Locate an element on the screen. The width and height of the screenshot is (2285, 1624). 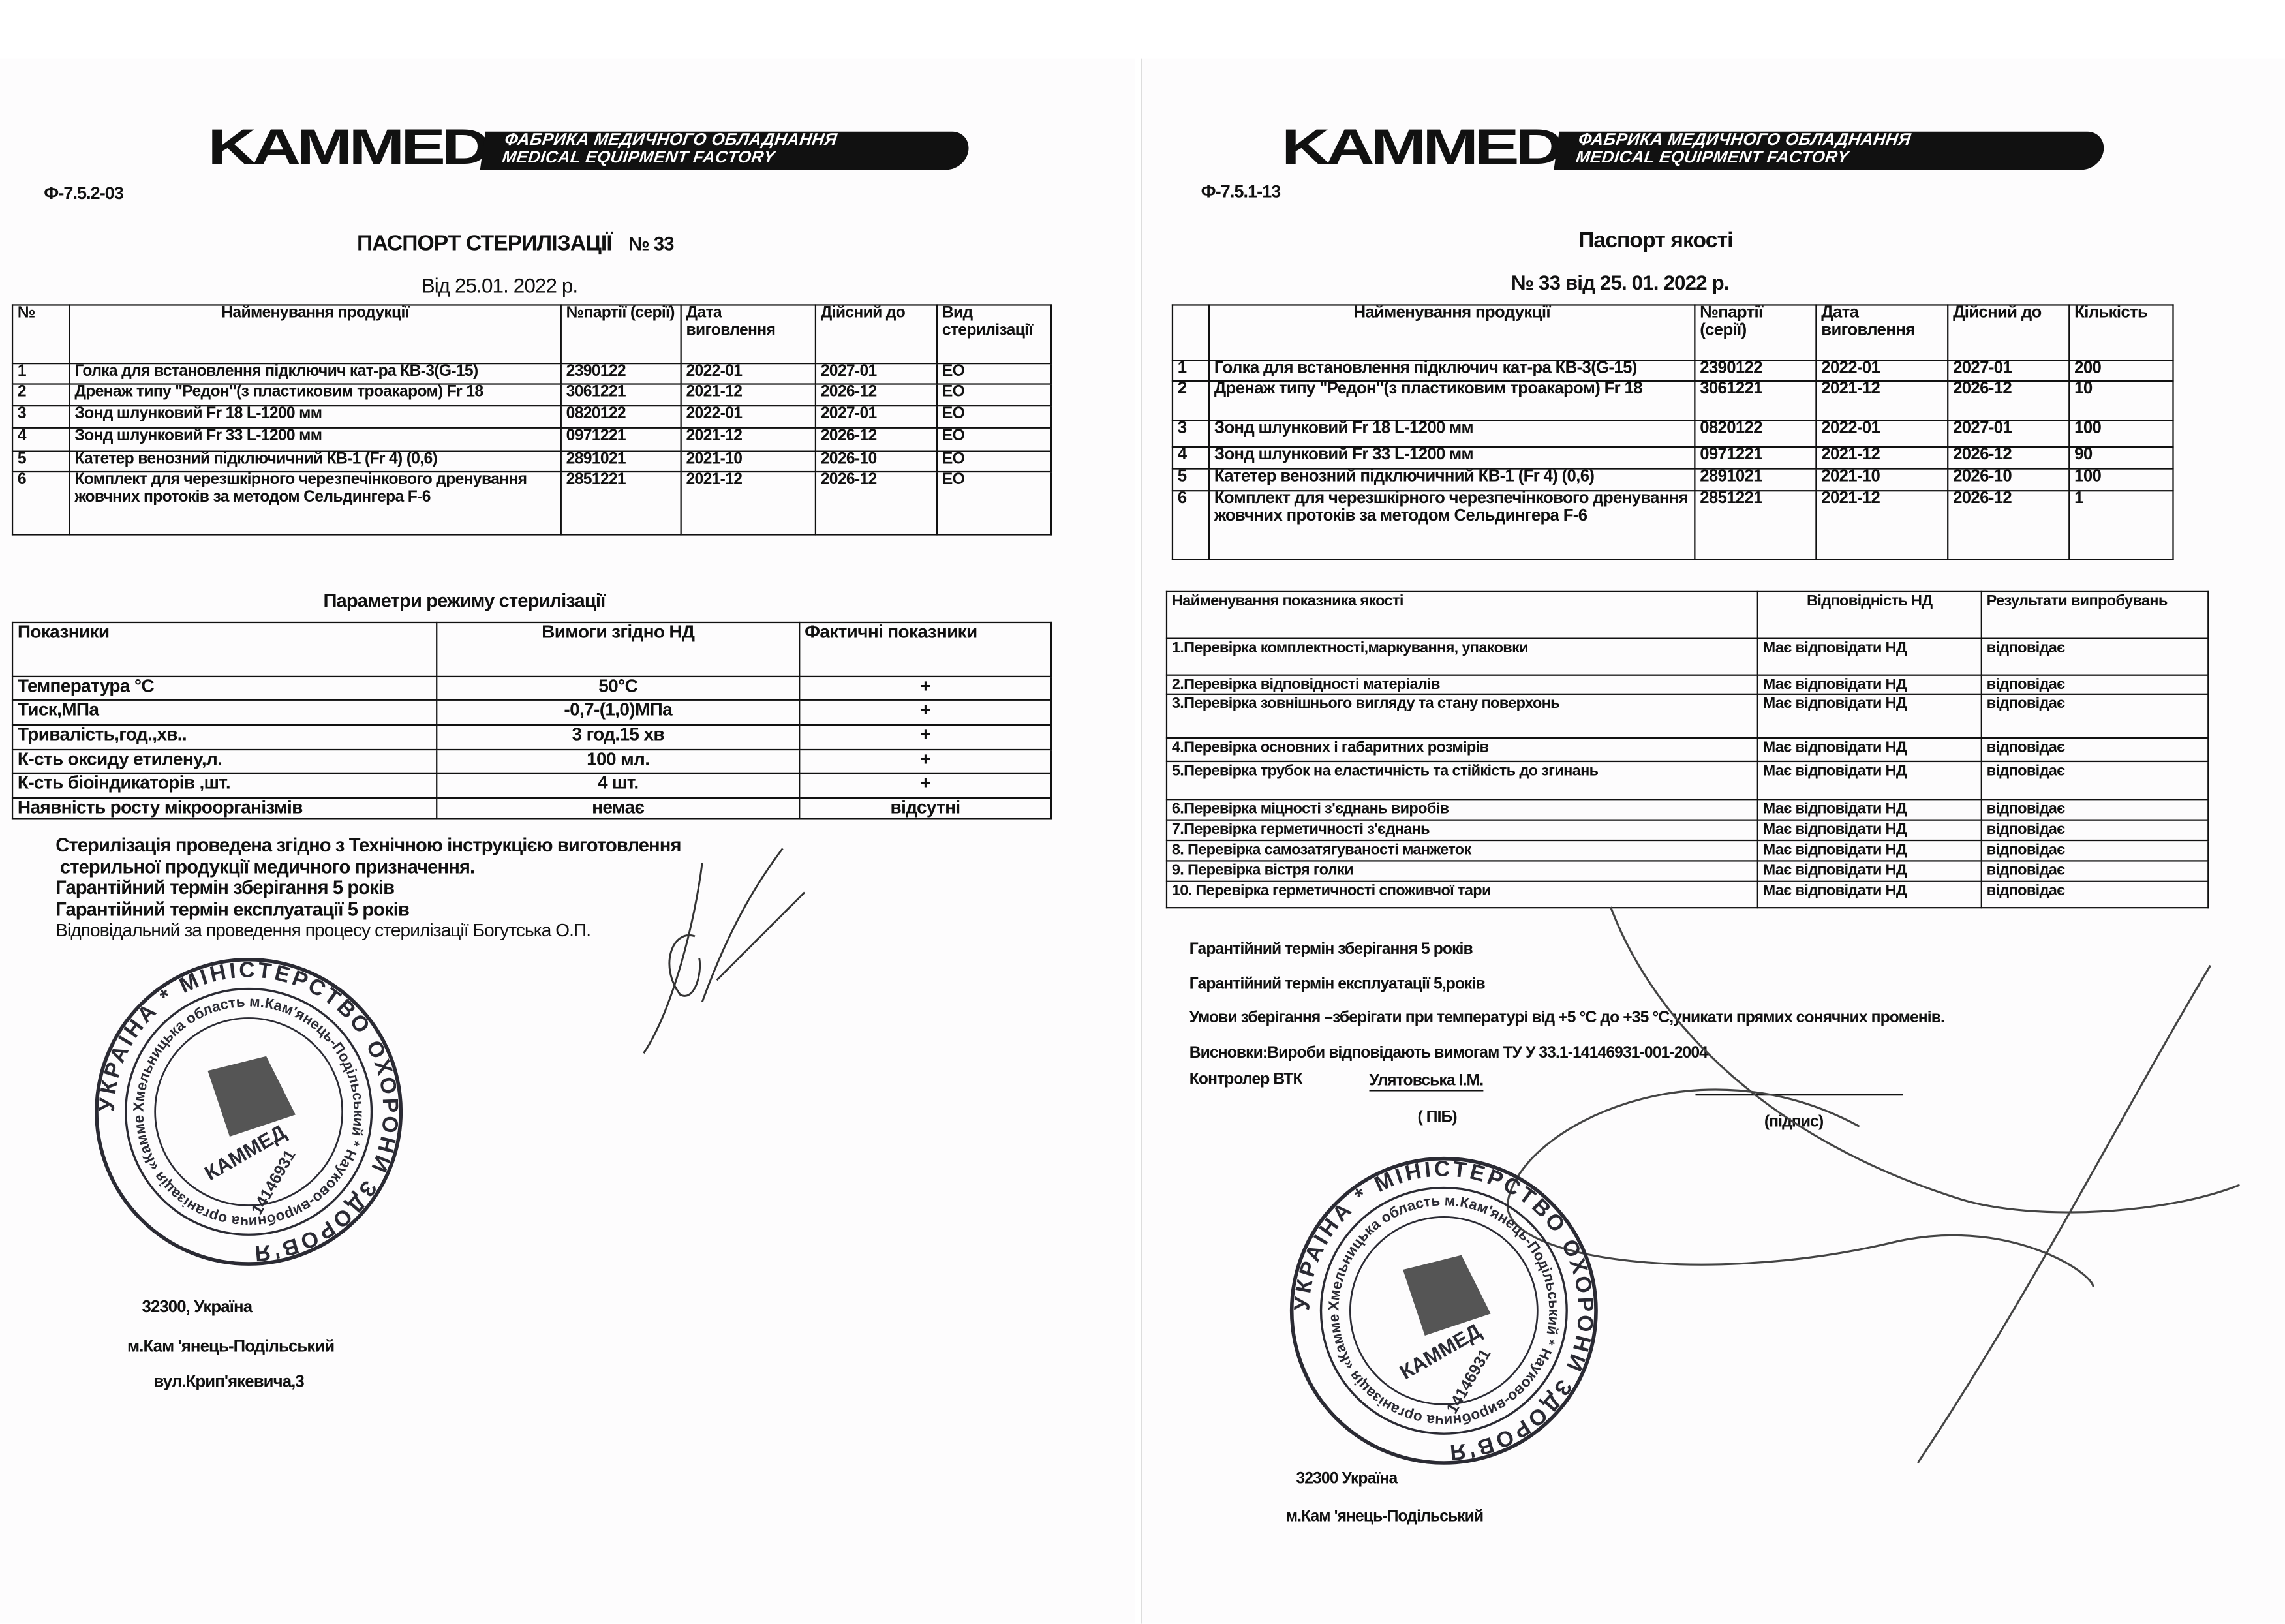
table-cell: 2026-10 is located at coordinates (876, 461).